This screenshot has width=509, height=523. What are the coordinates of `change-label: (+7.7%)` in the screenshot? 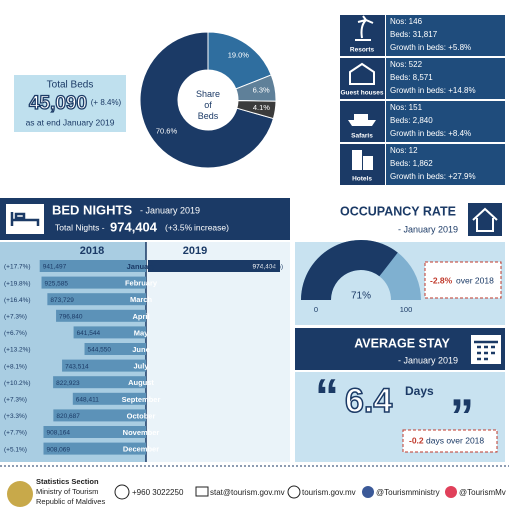 It's located at (15, 433).